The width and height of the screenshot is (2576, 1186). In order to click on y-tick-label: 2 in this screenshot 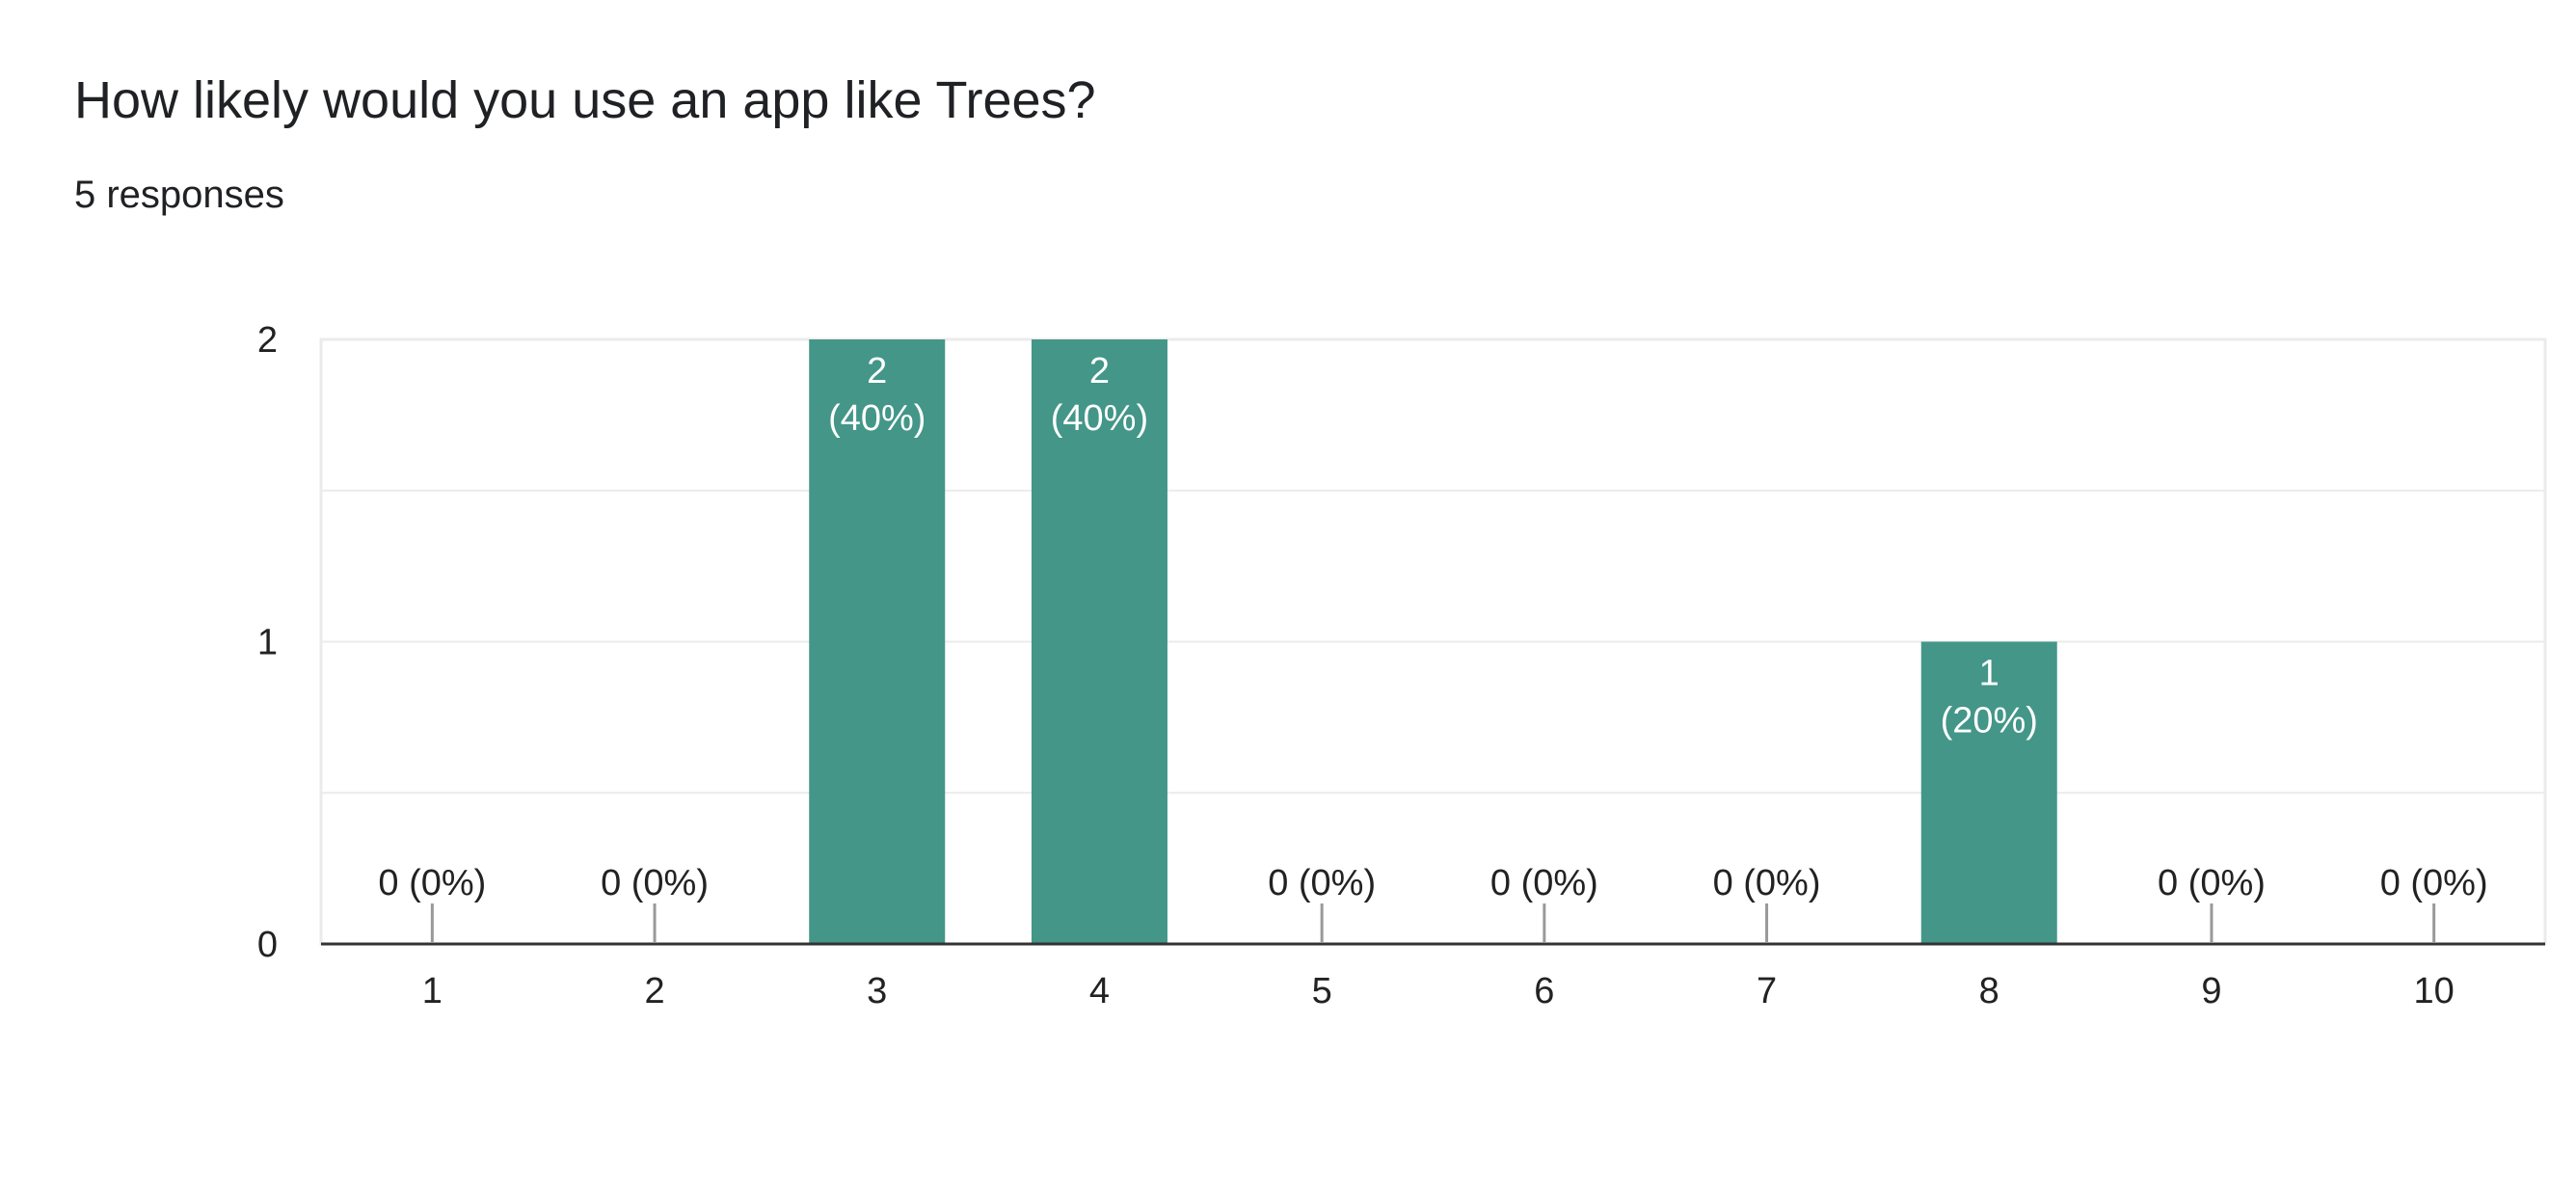, I will do `click(268, 340)`.